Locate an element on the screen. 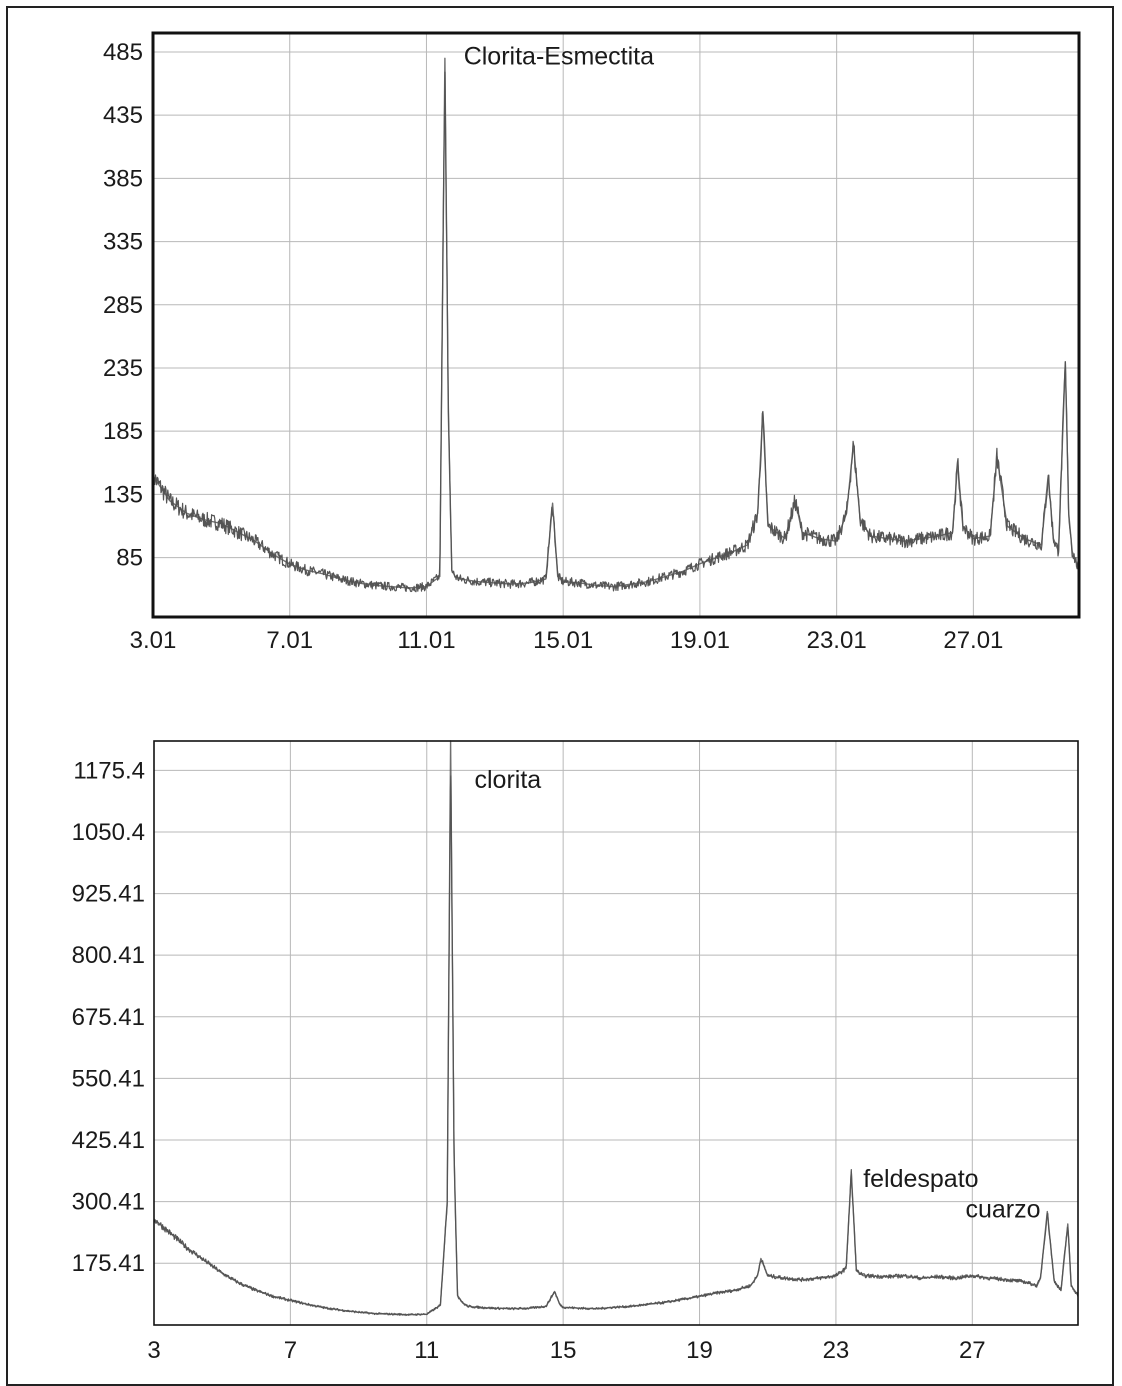 The image size is (1122, 1386). x-tick-label: 27 is located at coordinates (972, 1350).